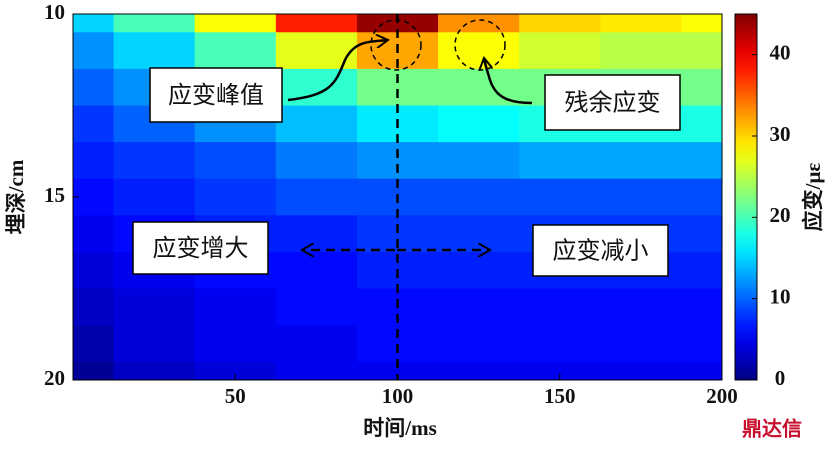 The width and height of the screenshot is (834, 449). What do you see at coordinates (400, 428) in the screenshot?
I see `x-label: 时间/ms` at bounding box center [400, 428].